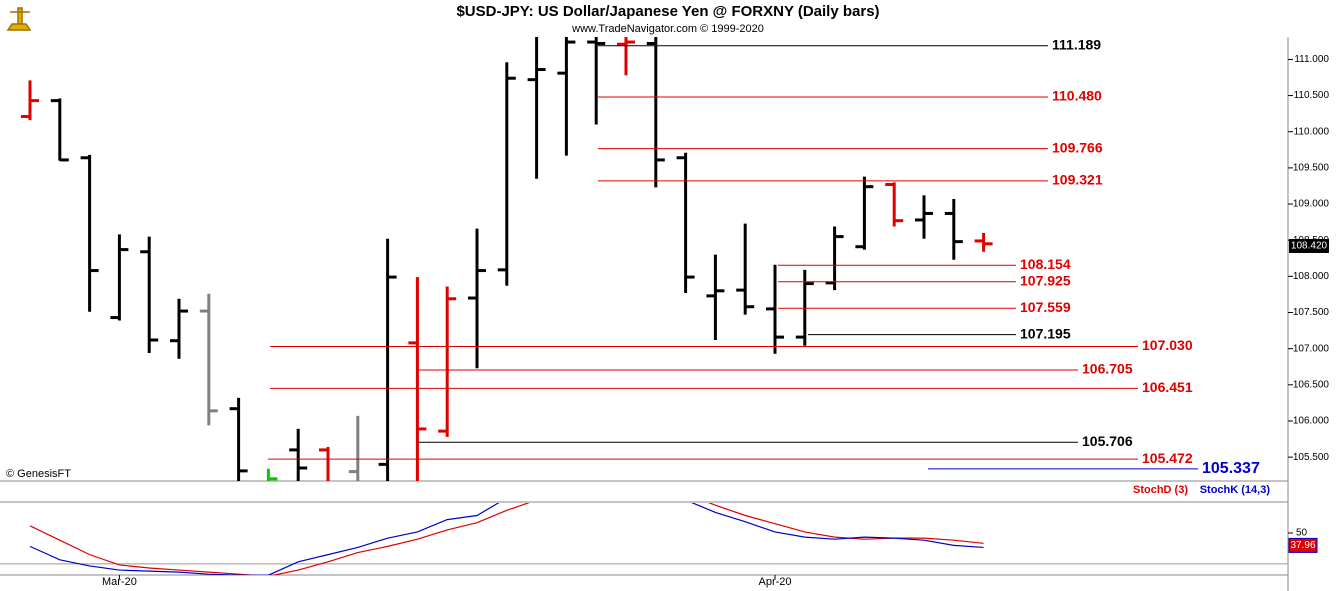 The width and height of the screenshot is (1336, 591). Describe the element at coordinates (1311, 168) in the screenshot. I see `y-tick-label: 109.500` at that location.